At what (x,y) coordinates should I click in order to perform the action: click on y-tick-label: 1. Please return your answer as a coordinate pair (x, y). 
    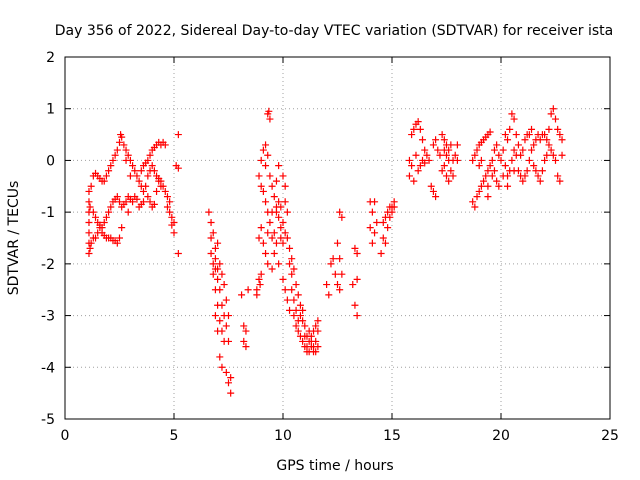
    Looking at the image, I should click on (50, 110).